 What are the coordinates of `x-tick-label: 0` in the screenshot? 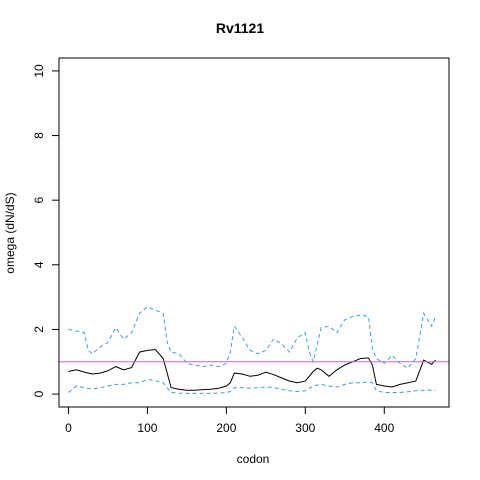 It's located at (68, 428).